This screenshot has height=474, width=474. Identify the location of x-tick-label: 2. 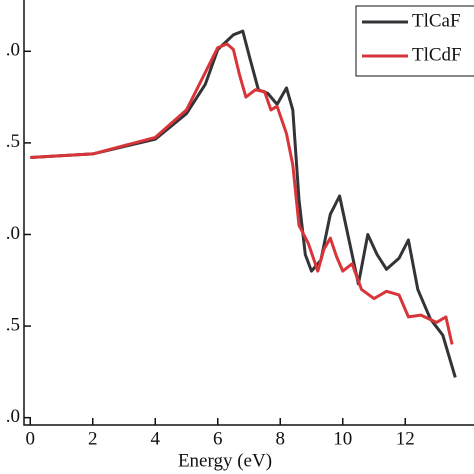
(93, 438).